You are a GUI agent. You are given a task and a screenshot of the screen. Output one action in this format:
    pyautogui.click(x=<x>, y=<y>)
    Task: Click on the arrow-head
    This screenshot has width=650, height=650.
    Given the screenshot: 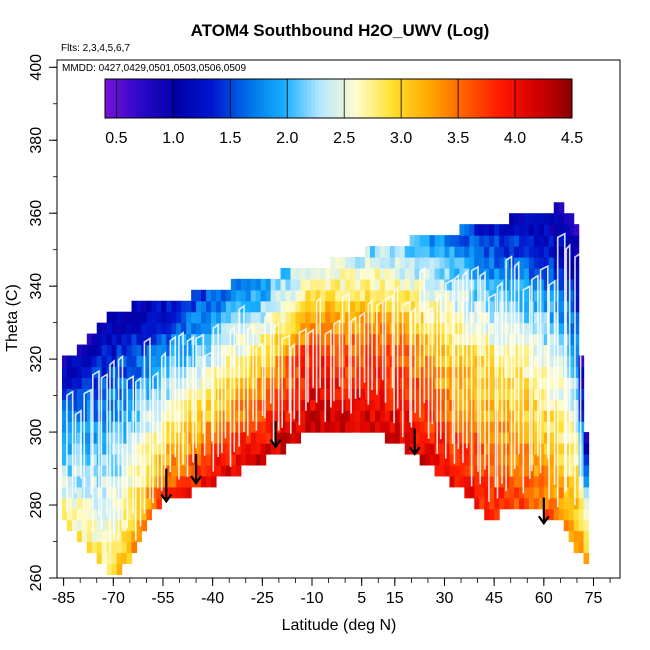 What is the action you would take?
    pyautogui.click(x=275, y=444)
    